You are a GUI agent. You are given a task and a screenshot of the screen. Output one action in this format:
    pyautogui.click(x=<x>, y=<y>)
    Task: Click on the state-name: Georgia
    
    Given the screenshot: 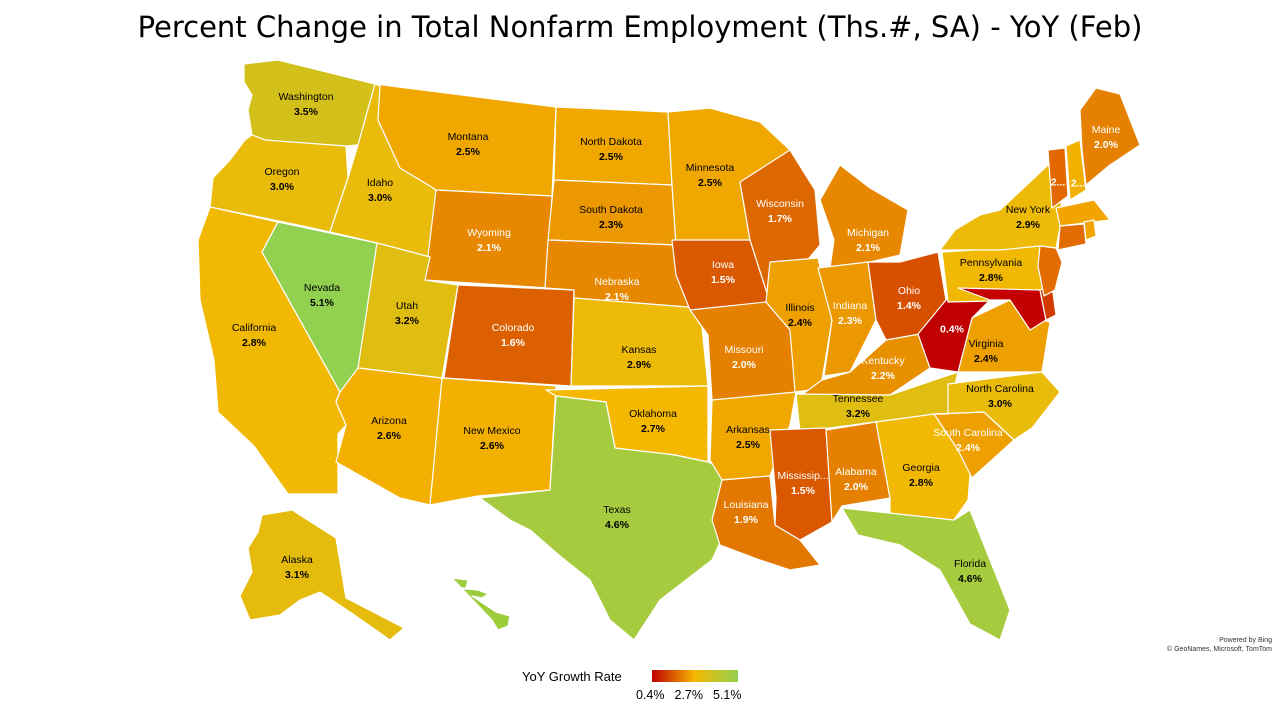 What is the action you would take?
    pyautogui.click(x=921, y=468)
    